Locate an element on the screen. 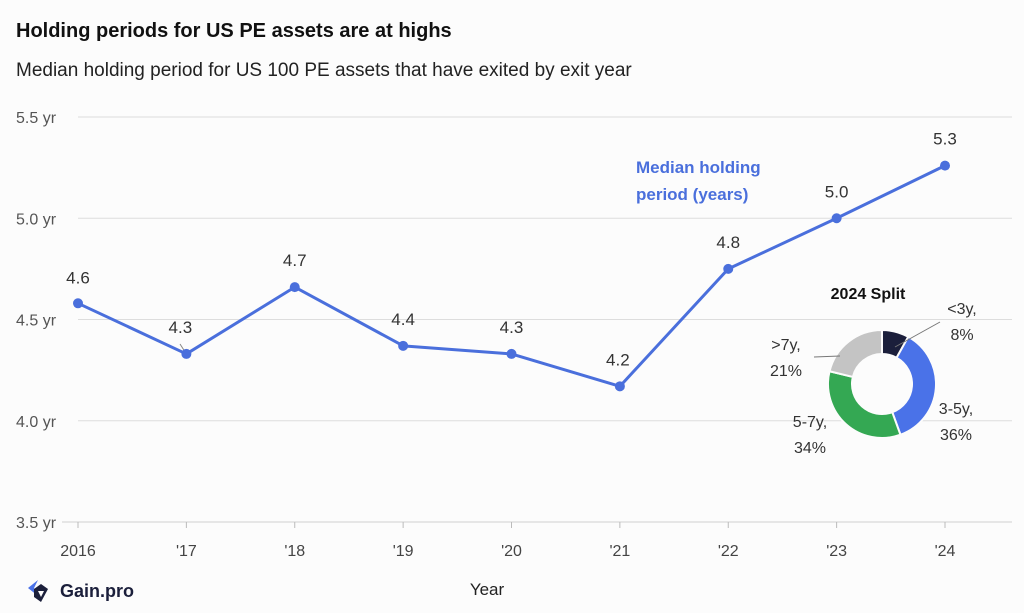  x-tick-label: '22 is located at coordinates (728, 551).